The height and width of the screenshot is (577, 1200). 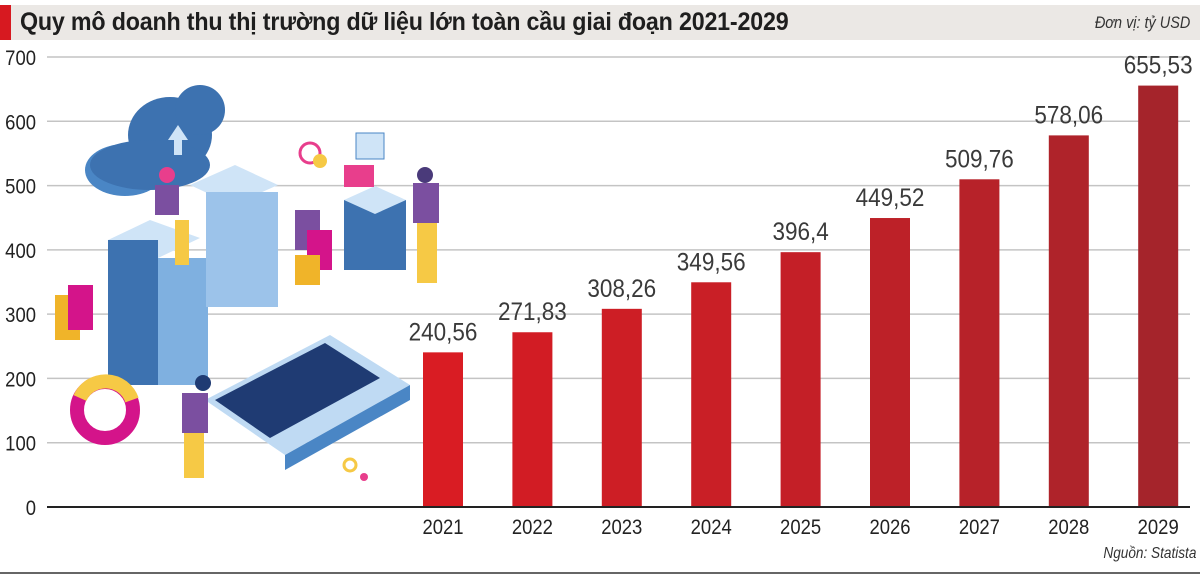 I want to click on bar-2024, so click(x=711, y=394).